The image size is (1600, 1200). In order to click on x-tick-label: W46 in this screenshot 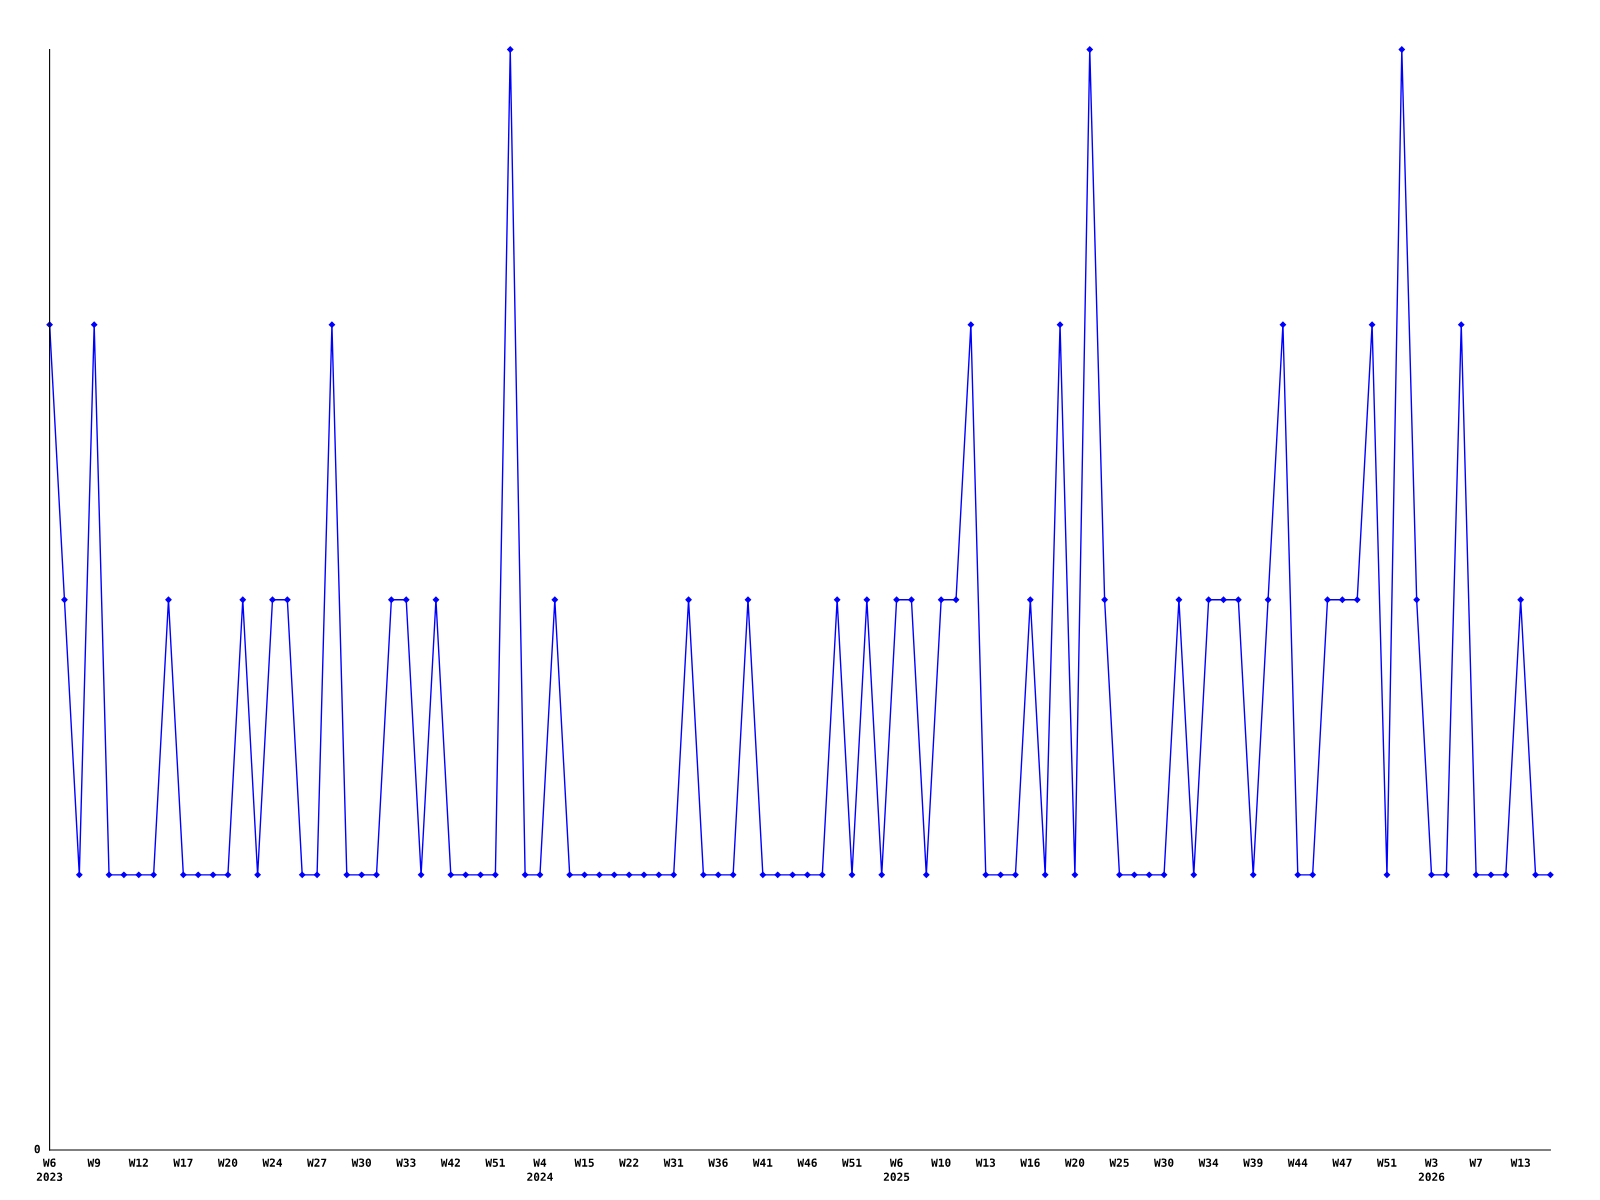, I will do `click(807, 1162)`.